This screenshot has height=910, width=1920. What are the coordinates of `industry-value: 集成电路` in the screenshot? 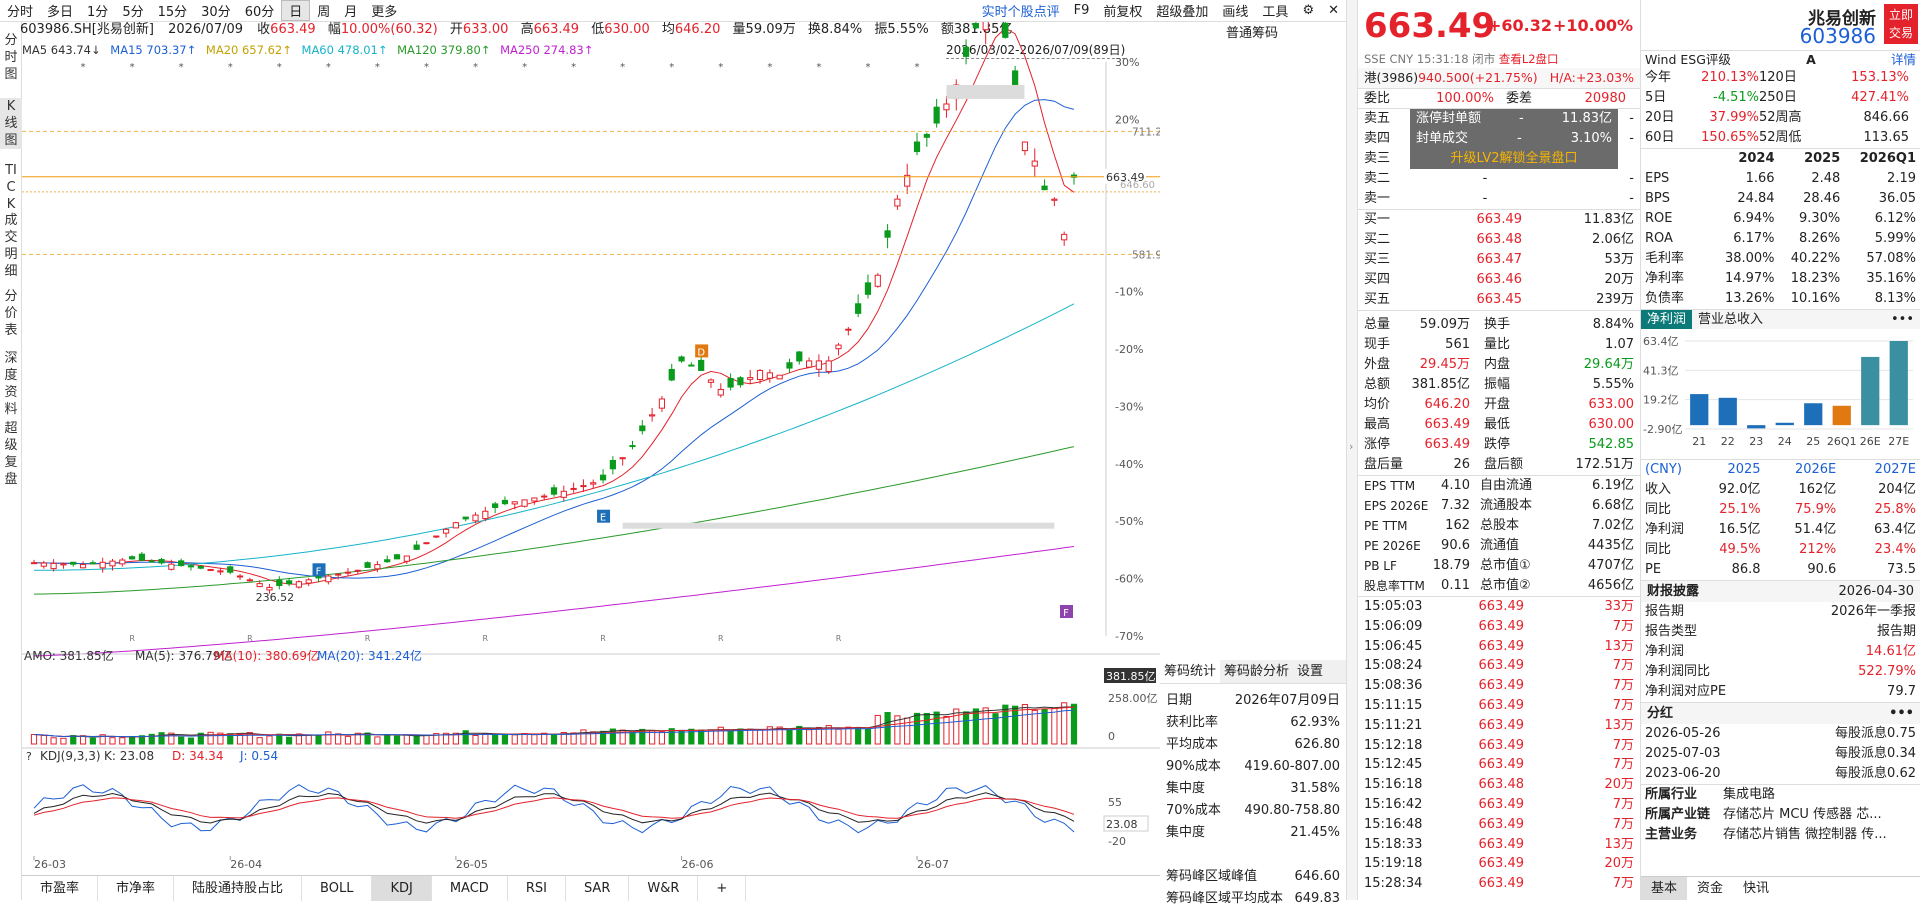 It's located at (1749, 794).